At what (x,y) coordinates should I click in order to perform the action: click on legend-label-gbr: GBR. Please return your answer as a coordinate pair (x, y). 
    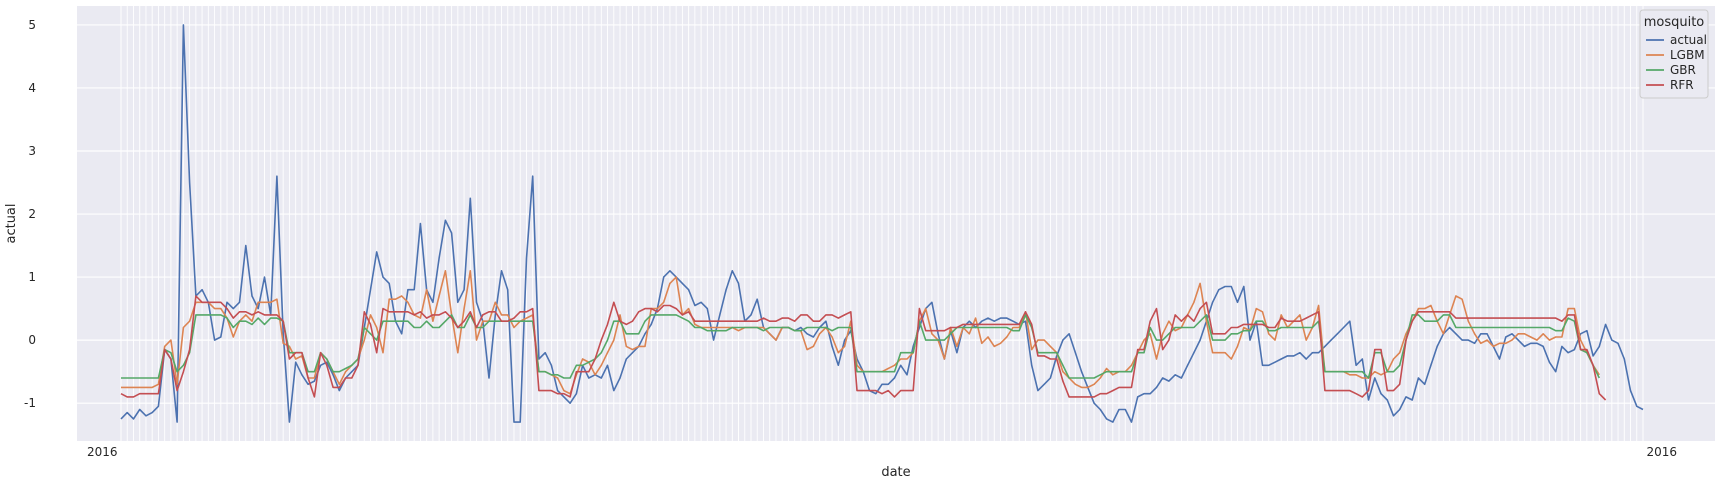
    Looking at the image, I should click on (1683, 70).